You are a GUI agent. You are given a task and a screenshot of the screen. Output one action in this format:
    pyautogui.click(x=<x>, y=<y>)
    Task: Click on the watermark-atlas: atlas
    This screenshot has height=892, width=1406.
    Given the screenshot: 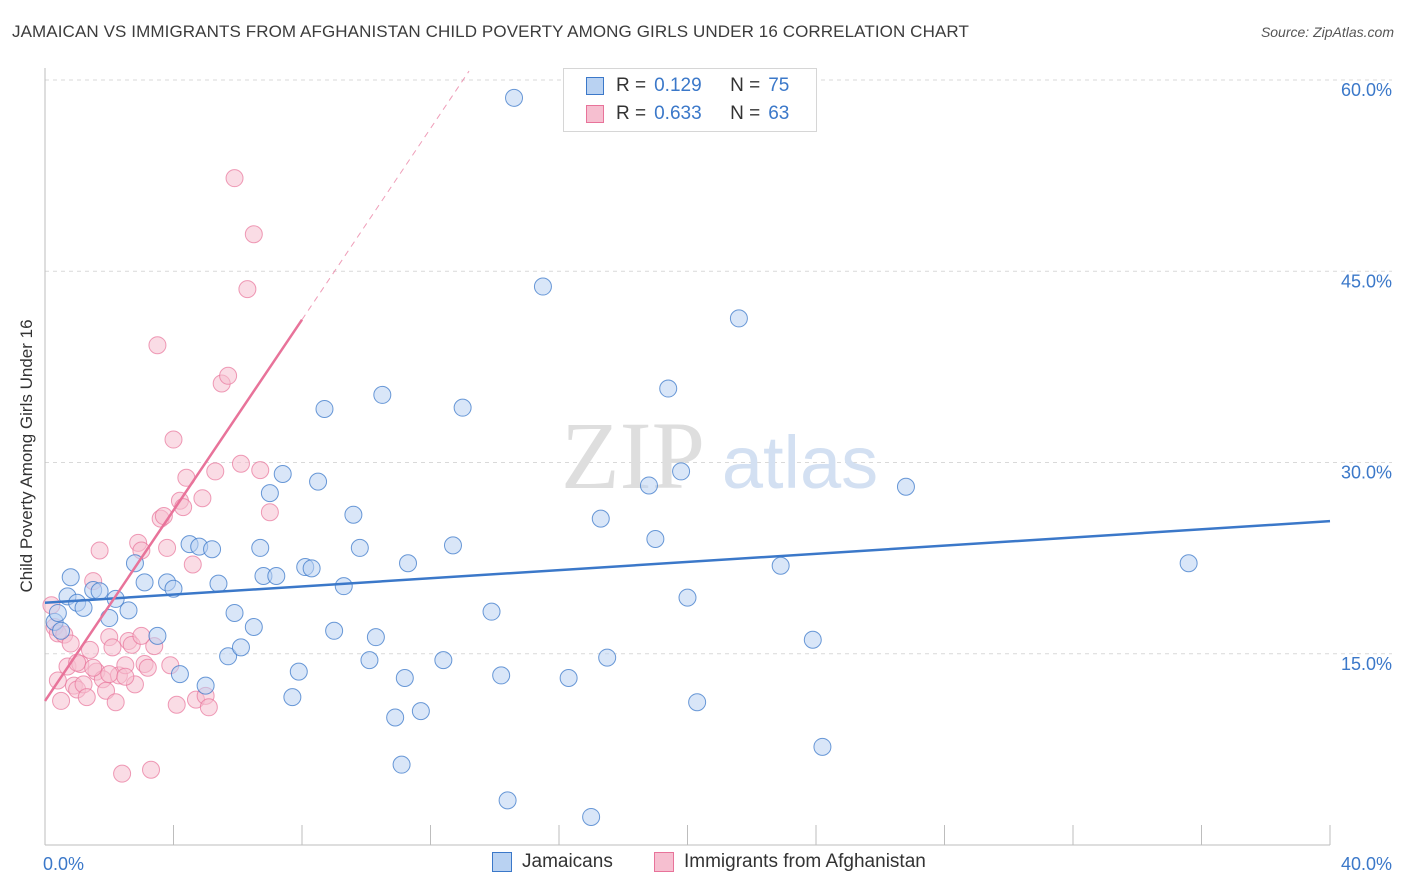 What is the action you would take?
    pyautogui.click(x=800, y=462)
    